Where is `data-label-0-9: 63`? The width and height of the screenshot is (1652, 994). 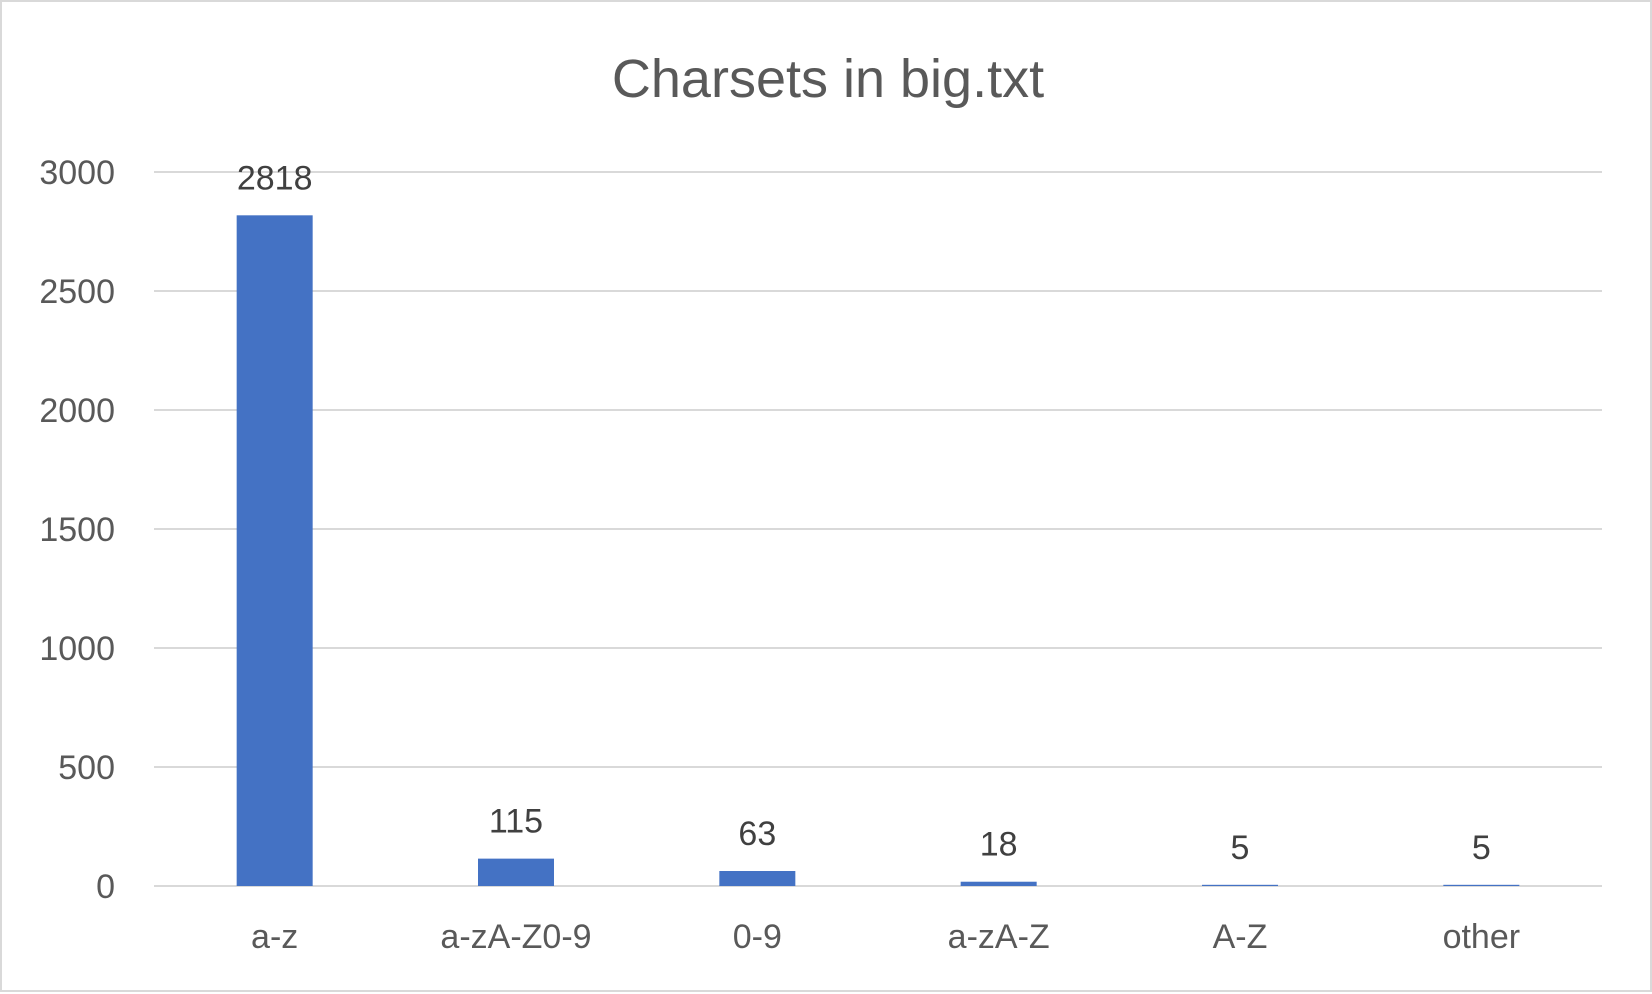
data-label-0-9: 63 is located at coordinates (757, 834).